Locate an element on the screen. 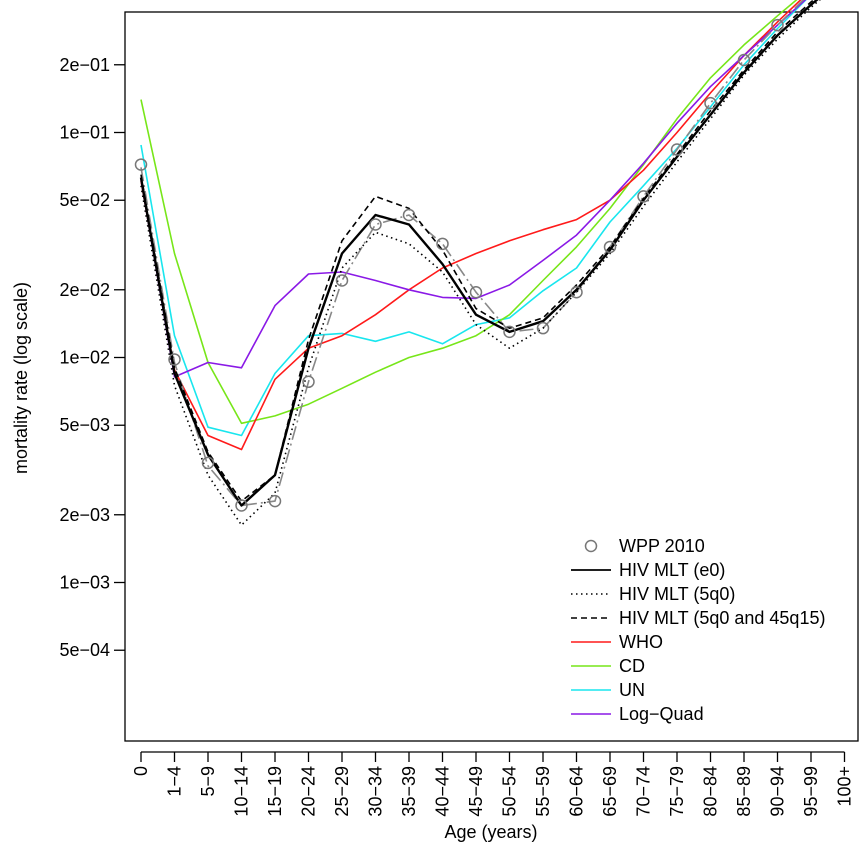 The height and width of the screenshot is (854, 865). legend-label: HIV MLT (5q0 and 45q15) is located at coordinates (722, 618).